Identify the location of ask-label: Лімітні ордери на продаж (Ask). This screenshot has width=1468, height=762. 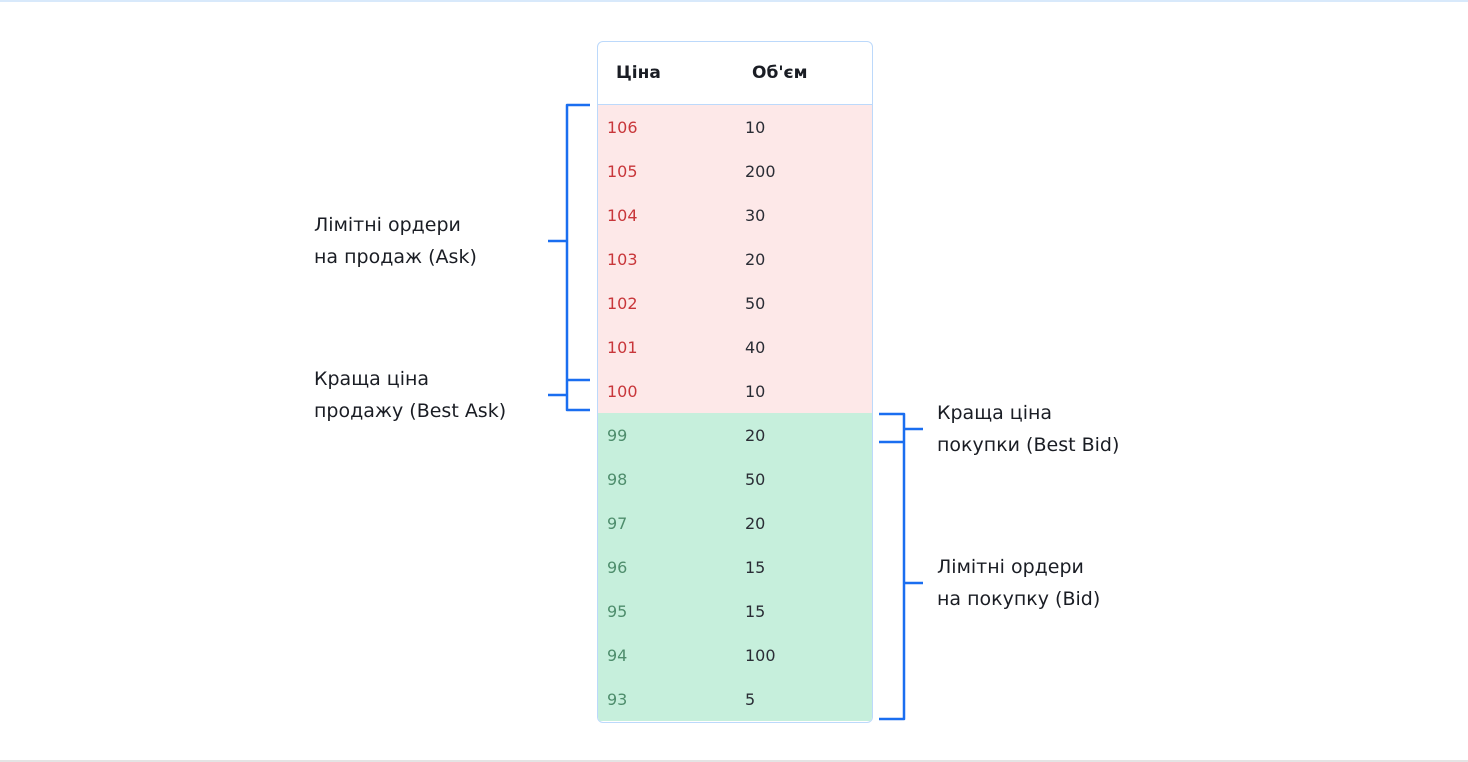
(395, 241).